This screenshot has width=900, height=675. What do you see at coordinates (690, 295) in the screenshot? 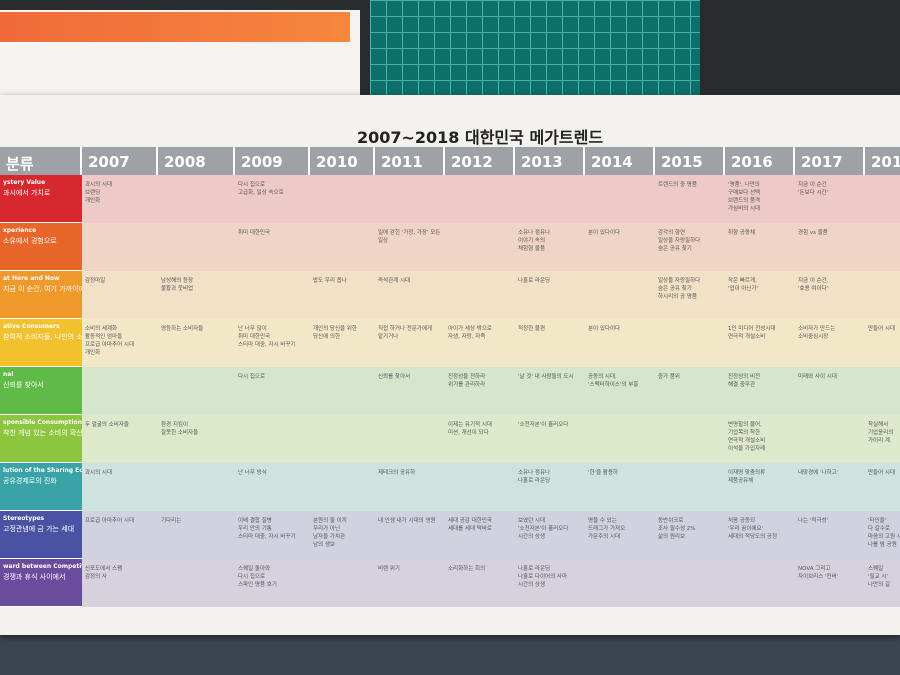
I see `cell: 일상을 자랑질하다 숨은 공유 찾기 하시리의 공 명품` at bounding box center [690, 295].